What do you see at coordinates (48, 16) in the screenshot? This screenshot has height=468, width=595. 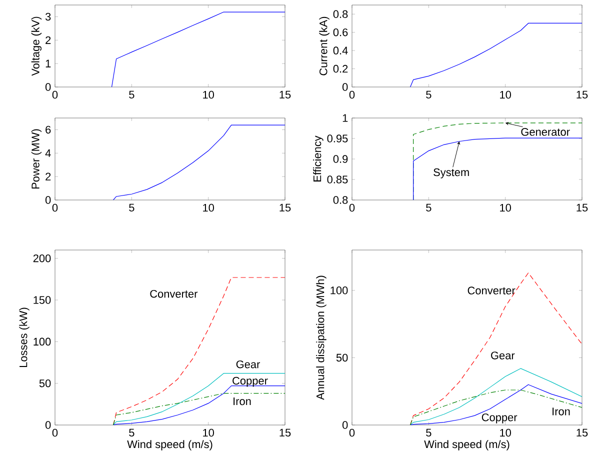 I see `y-tick-label: 3` at bounding box center [48, 16].